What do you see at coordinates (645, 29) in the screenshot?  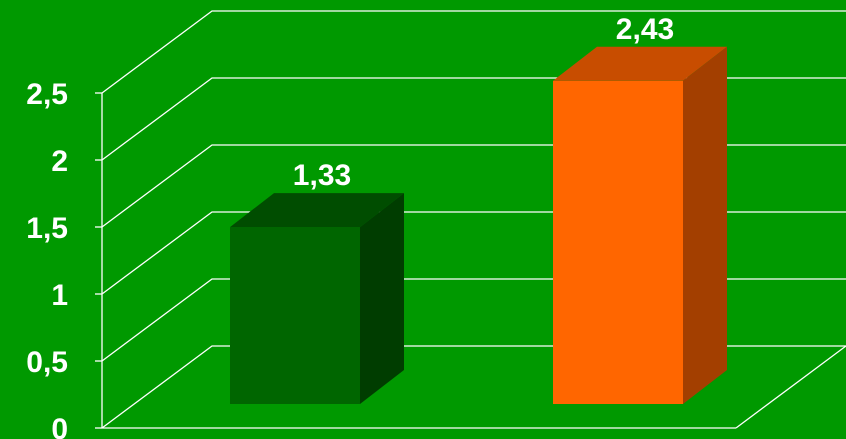 I see `data-label: 2,43` at bounding box center [645, 29].